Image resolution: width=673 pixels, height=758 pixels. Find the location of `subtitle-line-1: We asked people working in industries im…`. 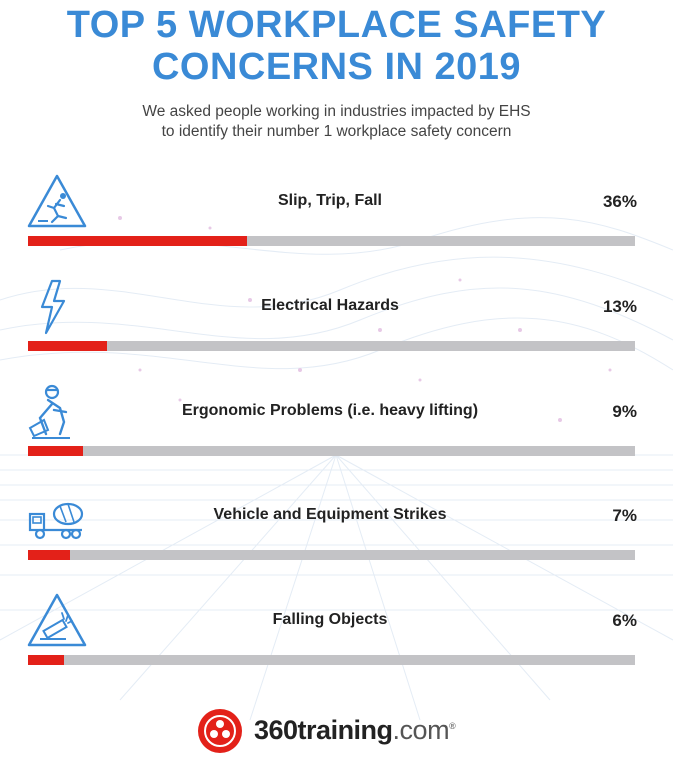

subtitle-line-1: We asked people working in industries im… is located at coordinates (336, 111).